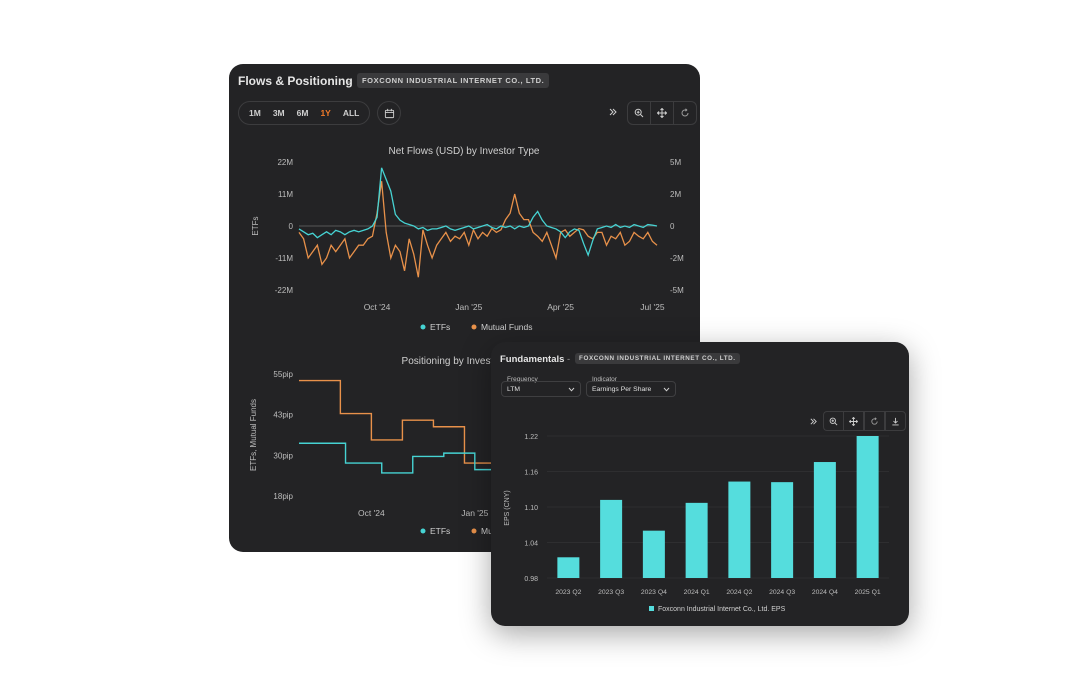  Describe the element at coordinates (560, 307) in the screenshot. I see `x-tick-label: Apr '25` at that location.